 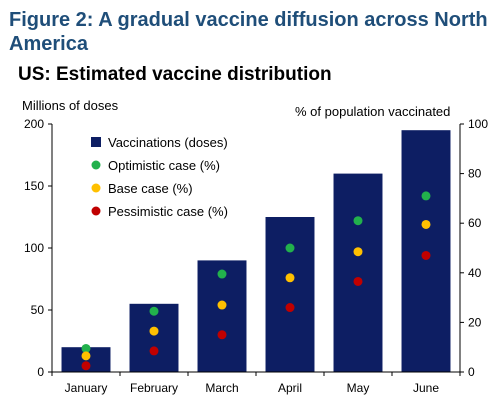 I want to click on left-tick-labels: 0 50 100 150 200, so click(x=38, y=248).